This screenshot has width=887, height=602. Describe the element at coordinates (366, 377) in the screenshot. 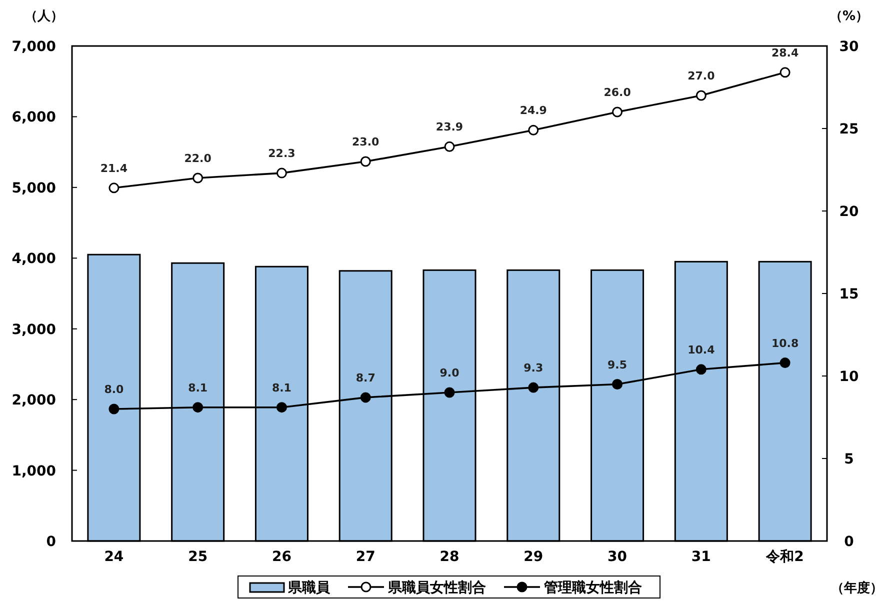

I see `data-label: 8.7` at that location.